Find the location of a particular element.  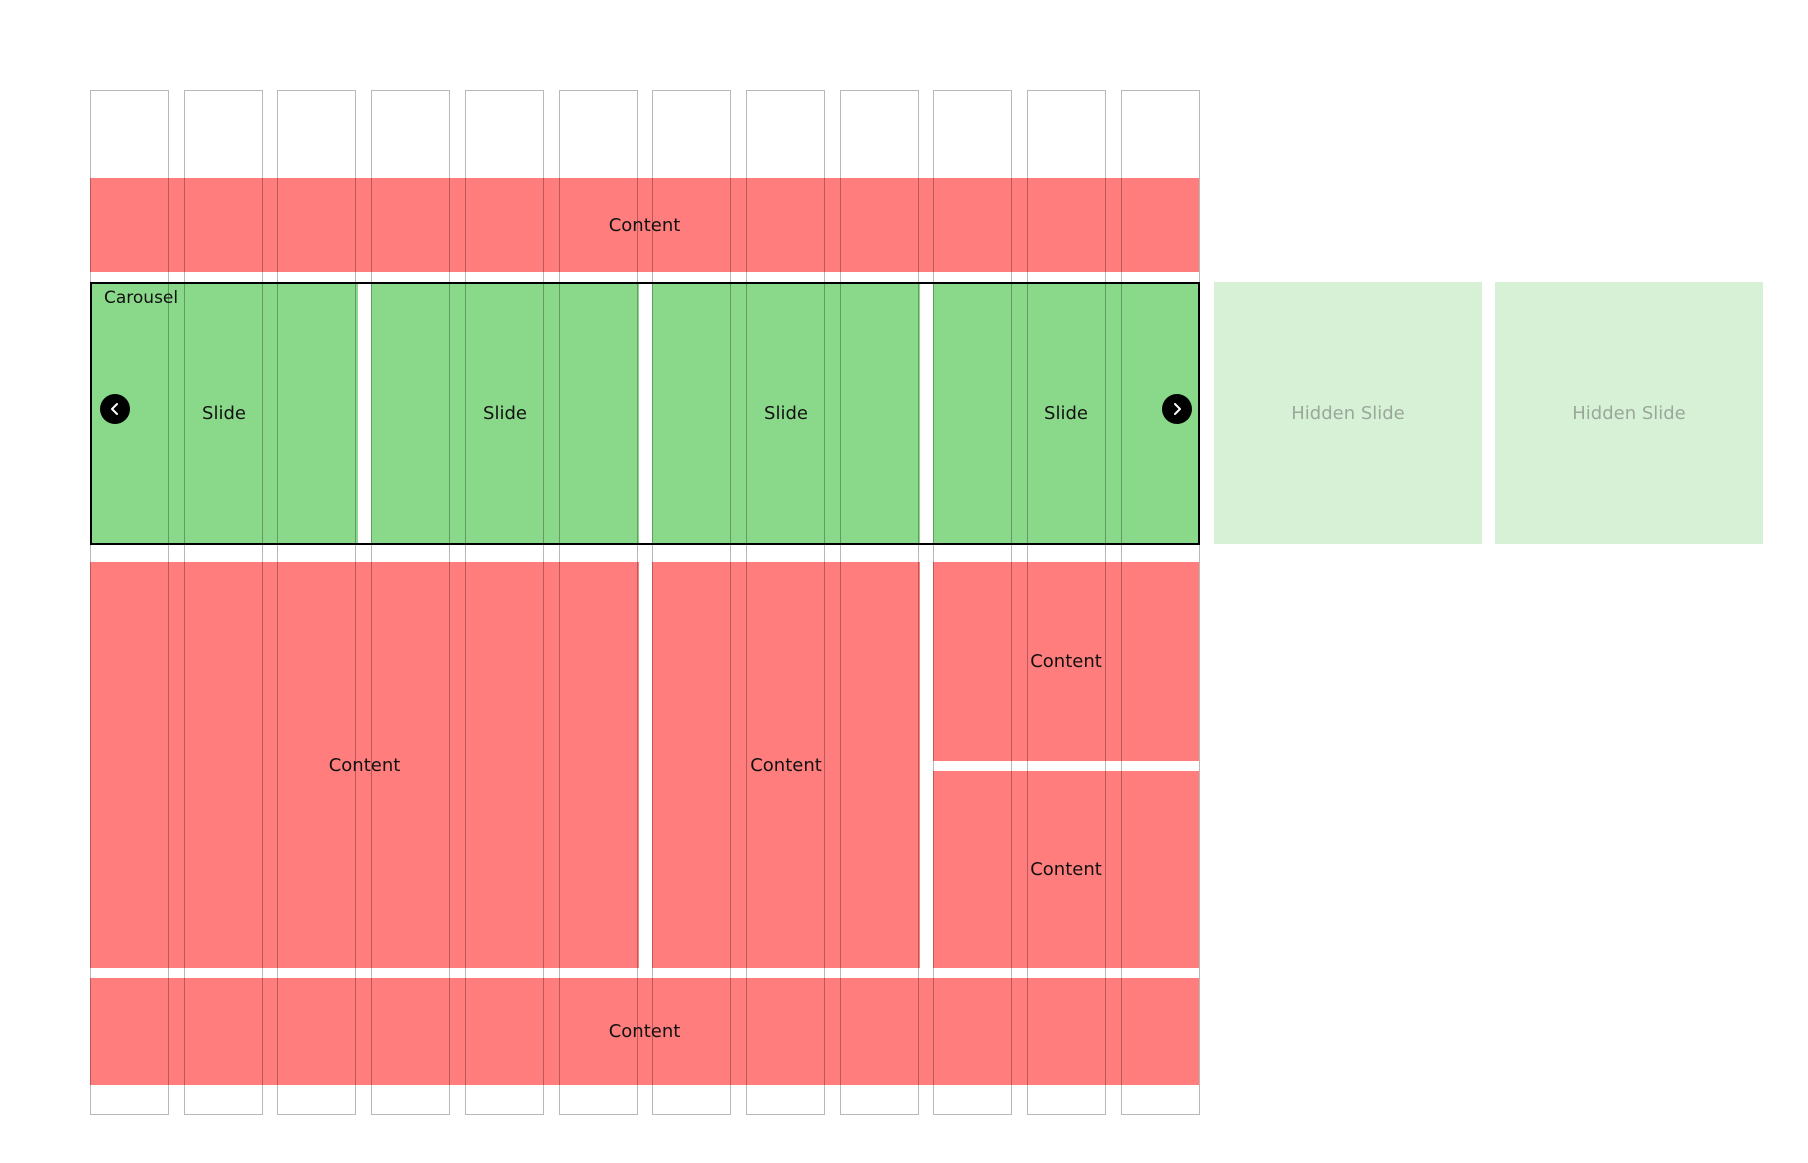

carousel-slide-1: Slide is located at coordinates (224, 413).